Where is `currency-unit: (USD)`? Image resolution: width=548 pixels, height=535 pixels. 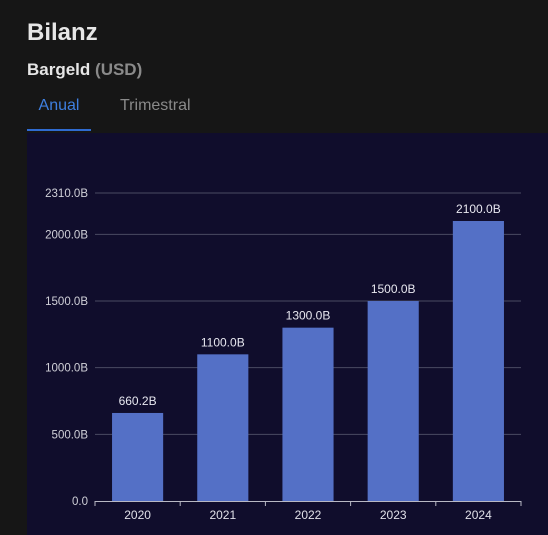 currency-unit: (USD) is located at coordinates (119, 69).